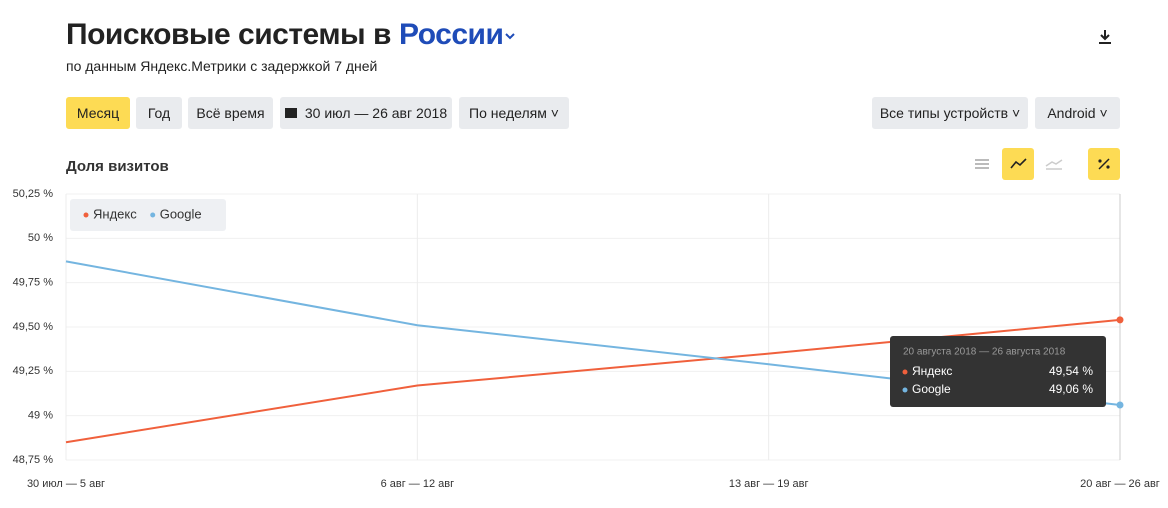  Describe the element at coordinates (159, 113) in the screenshot. I see `period-year: Год` at that location.